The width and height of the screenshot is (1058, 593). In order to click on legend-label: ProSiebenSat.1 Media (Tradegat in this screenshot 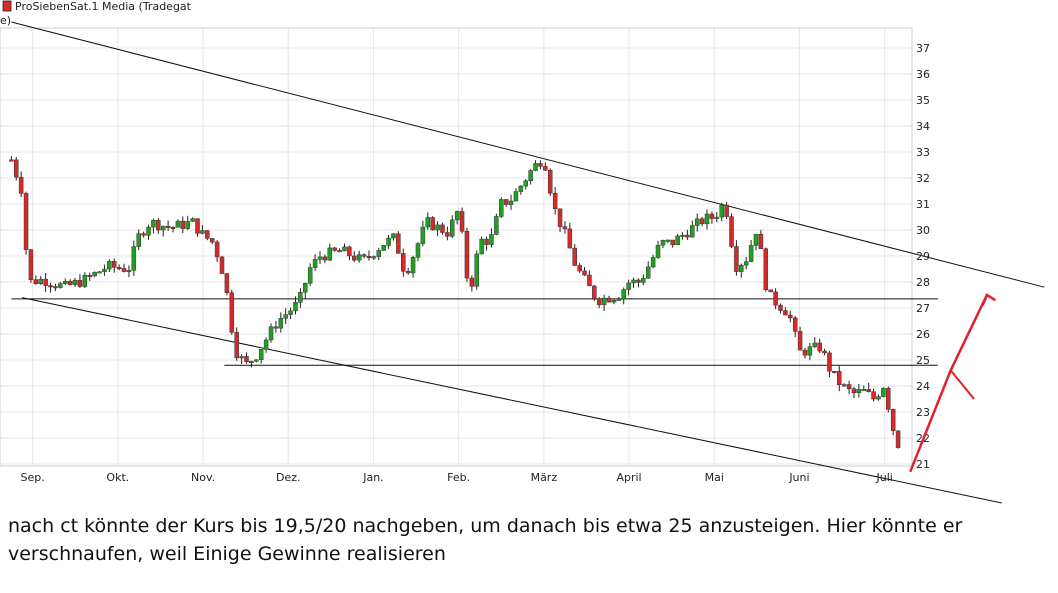, I will do `click(103, 6)`.